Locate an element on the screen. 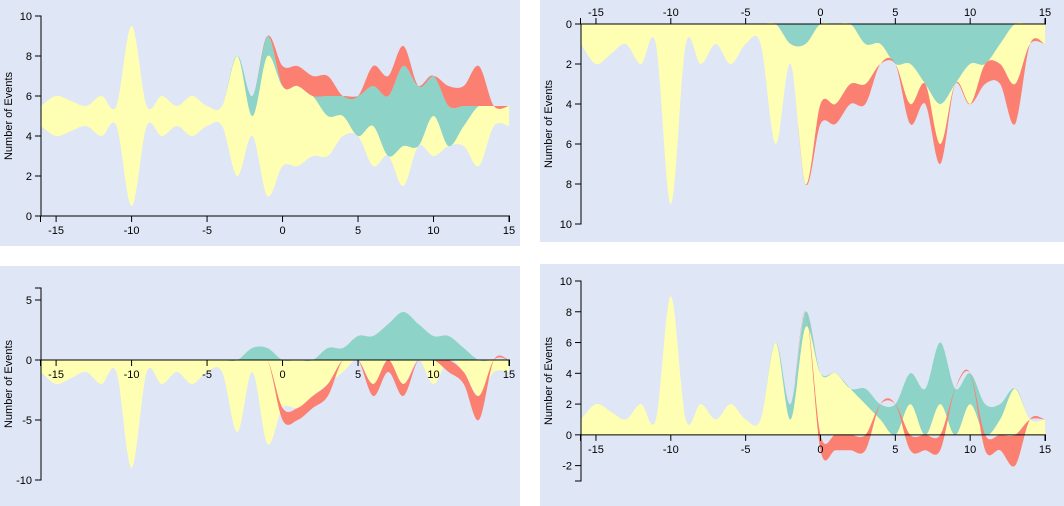  y-tick: 8 is located at coordinates (573, 185).